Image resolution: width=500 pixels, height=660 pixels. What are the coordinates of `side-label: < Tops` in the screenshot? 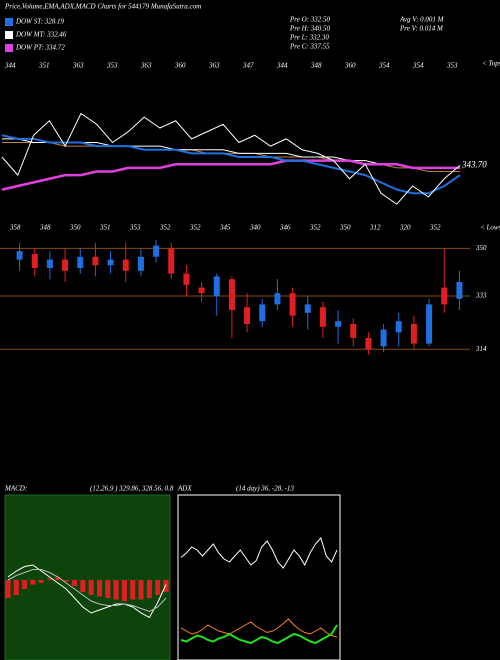 It's located at (491, 64).